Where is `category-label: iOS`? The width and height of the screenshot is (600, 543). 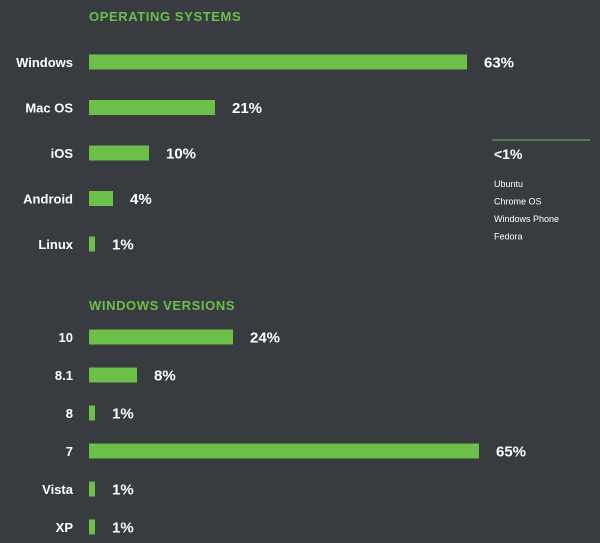 category-label: iOS is located at coordinates (62, 153).